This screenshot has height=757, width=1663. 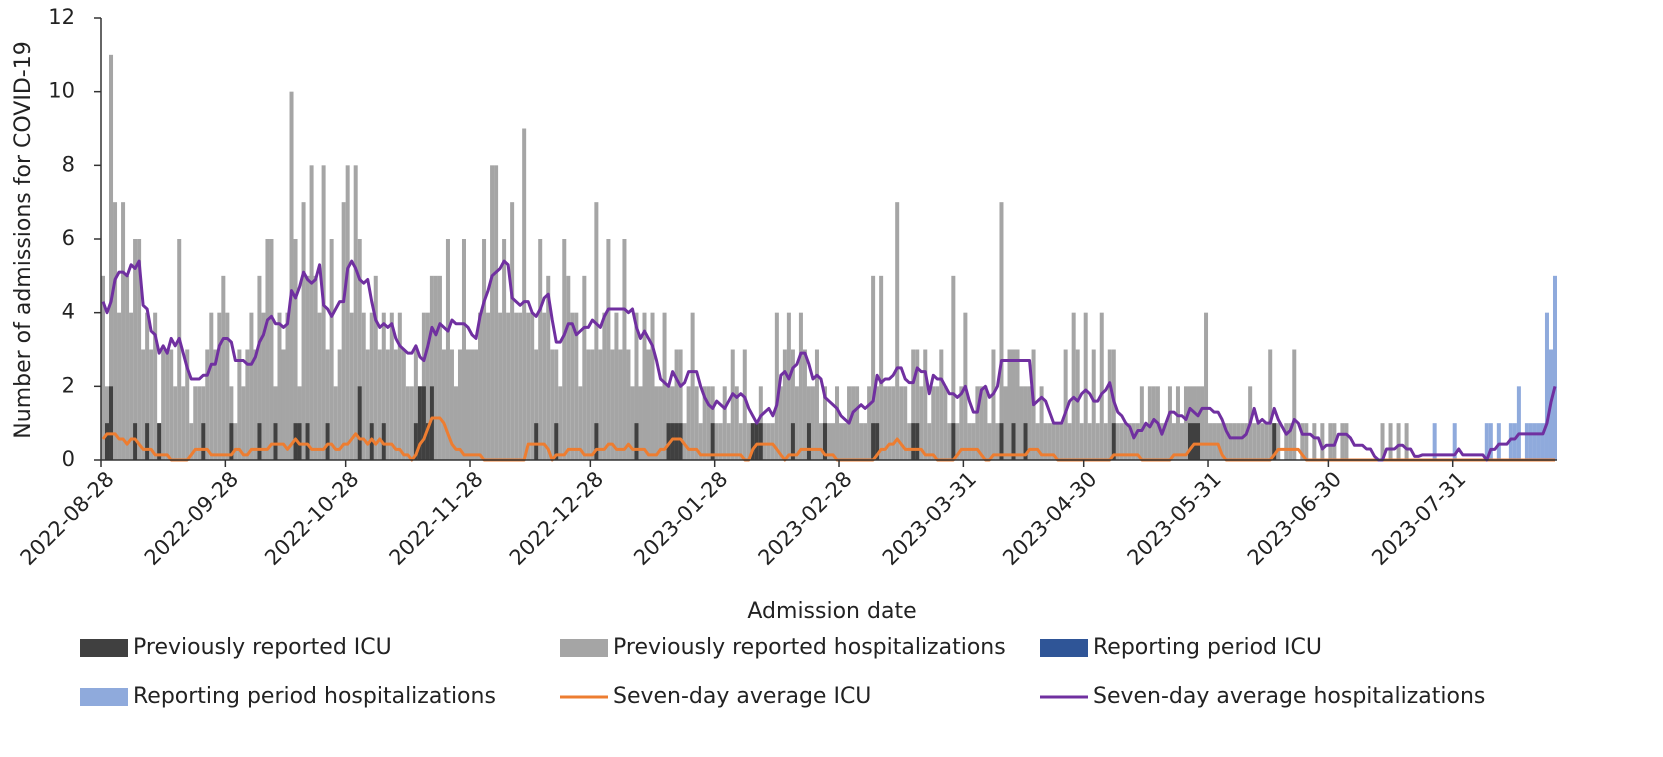 I want to click on x-tick-label: 2023-07-31, so click(x=1418, y=518).